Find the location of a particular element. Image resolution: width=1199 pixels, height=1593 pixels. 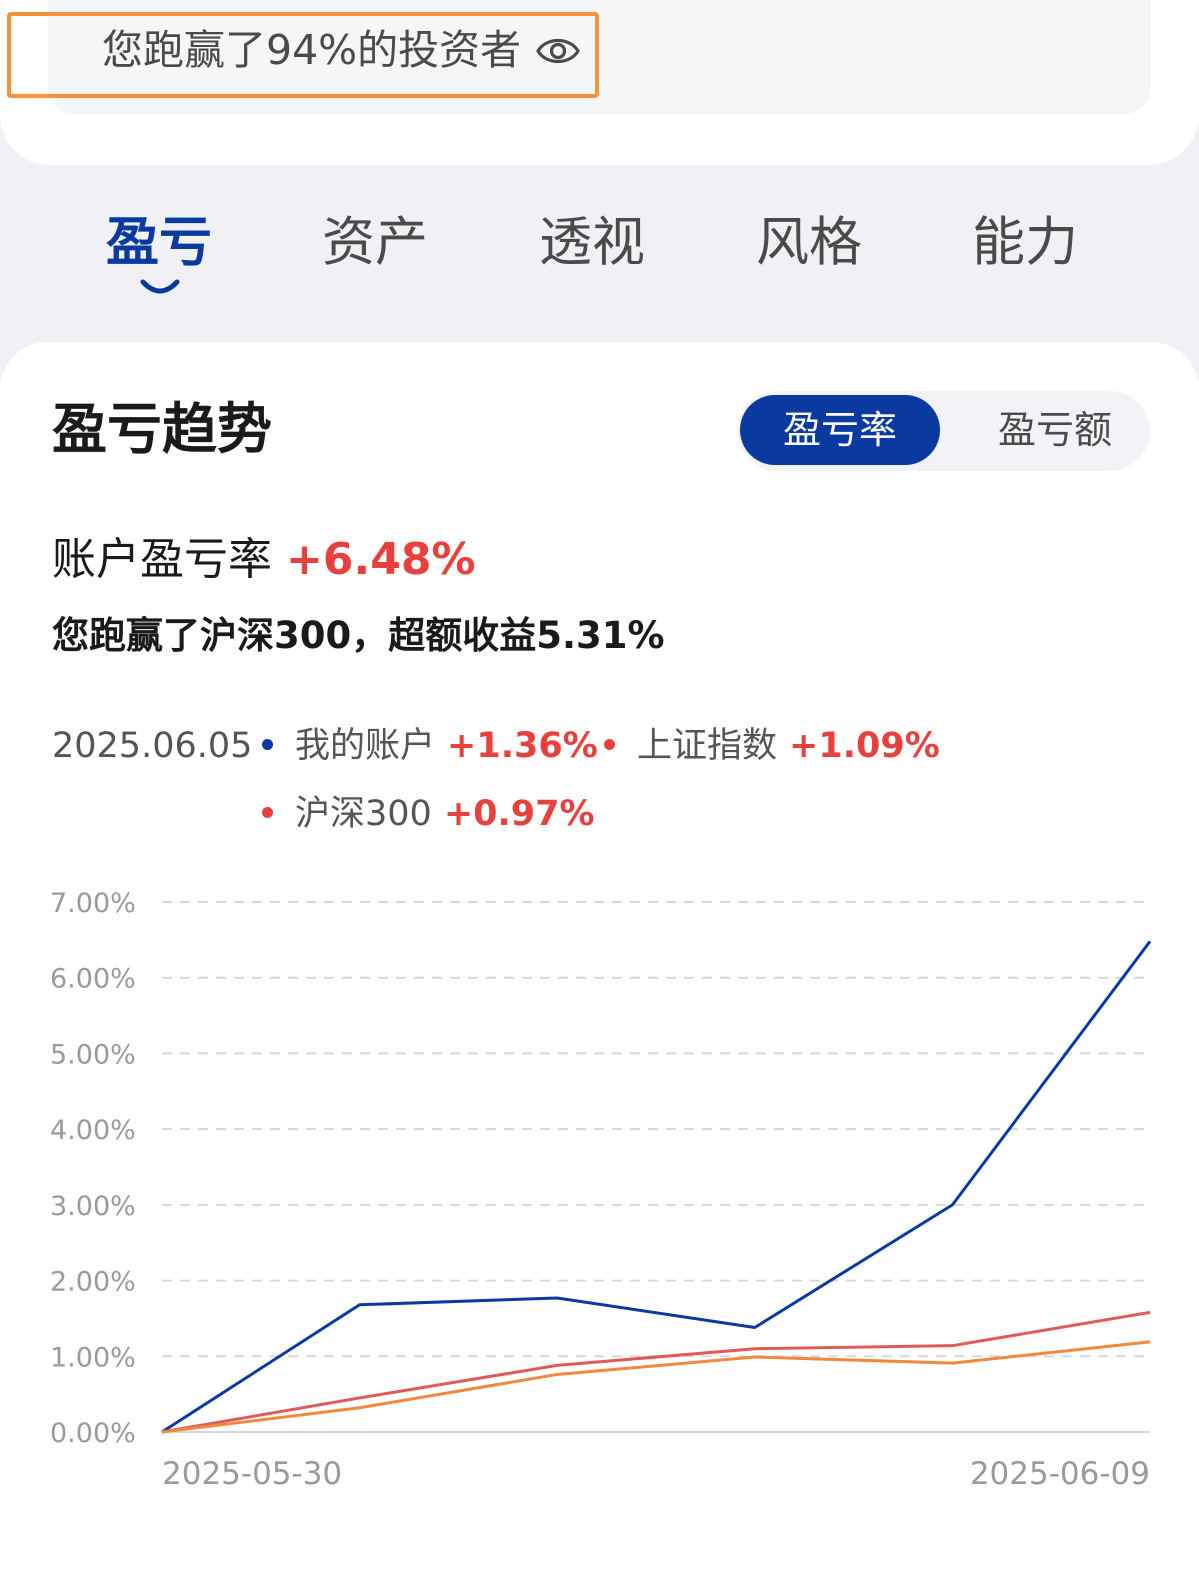

active-tab-indicator is located at coordinates (160, 286).